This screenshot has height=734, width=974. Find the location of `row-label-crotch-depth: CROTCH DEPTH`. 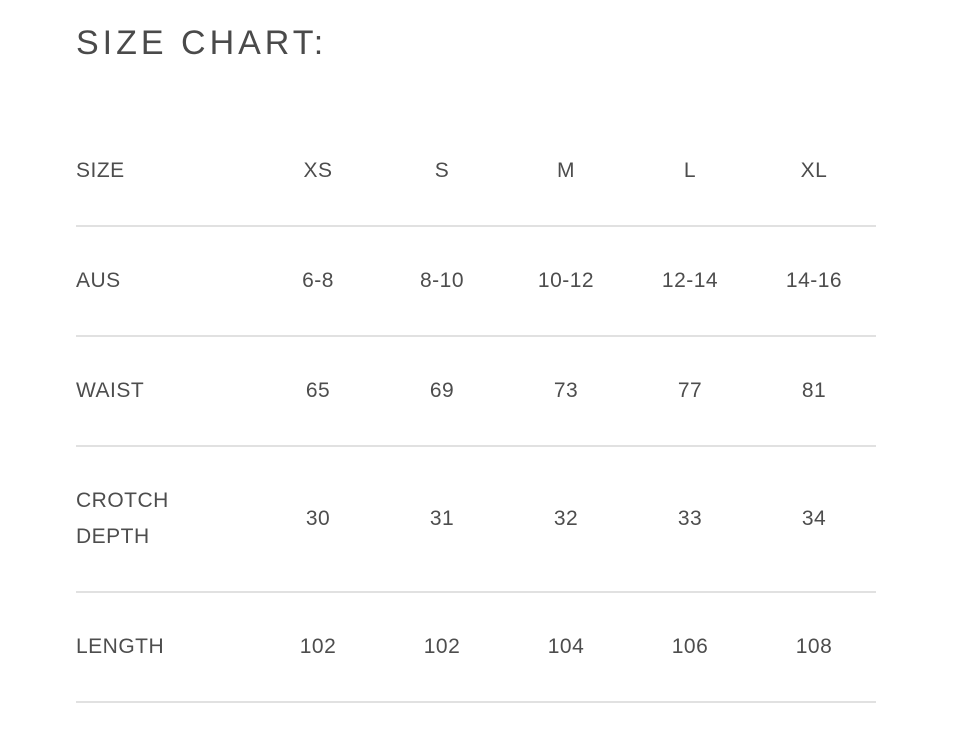

row-label-crotch-depth: CROTCH DEPTH is located at coordinates (166, 519).